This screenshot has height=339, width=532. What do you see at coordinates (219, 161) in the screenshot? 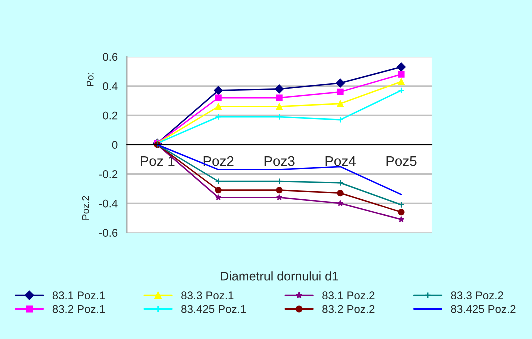
I see `x-tick-label: Poz2` at bounding box center [219, 161].